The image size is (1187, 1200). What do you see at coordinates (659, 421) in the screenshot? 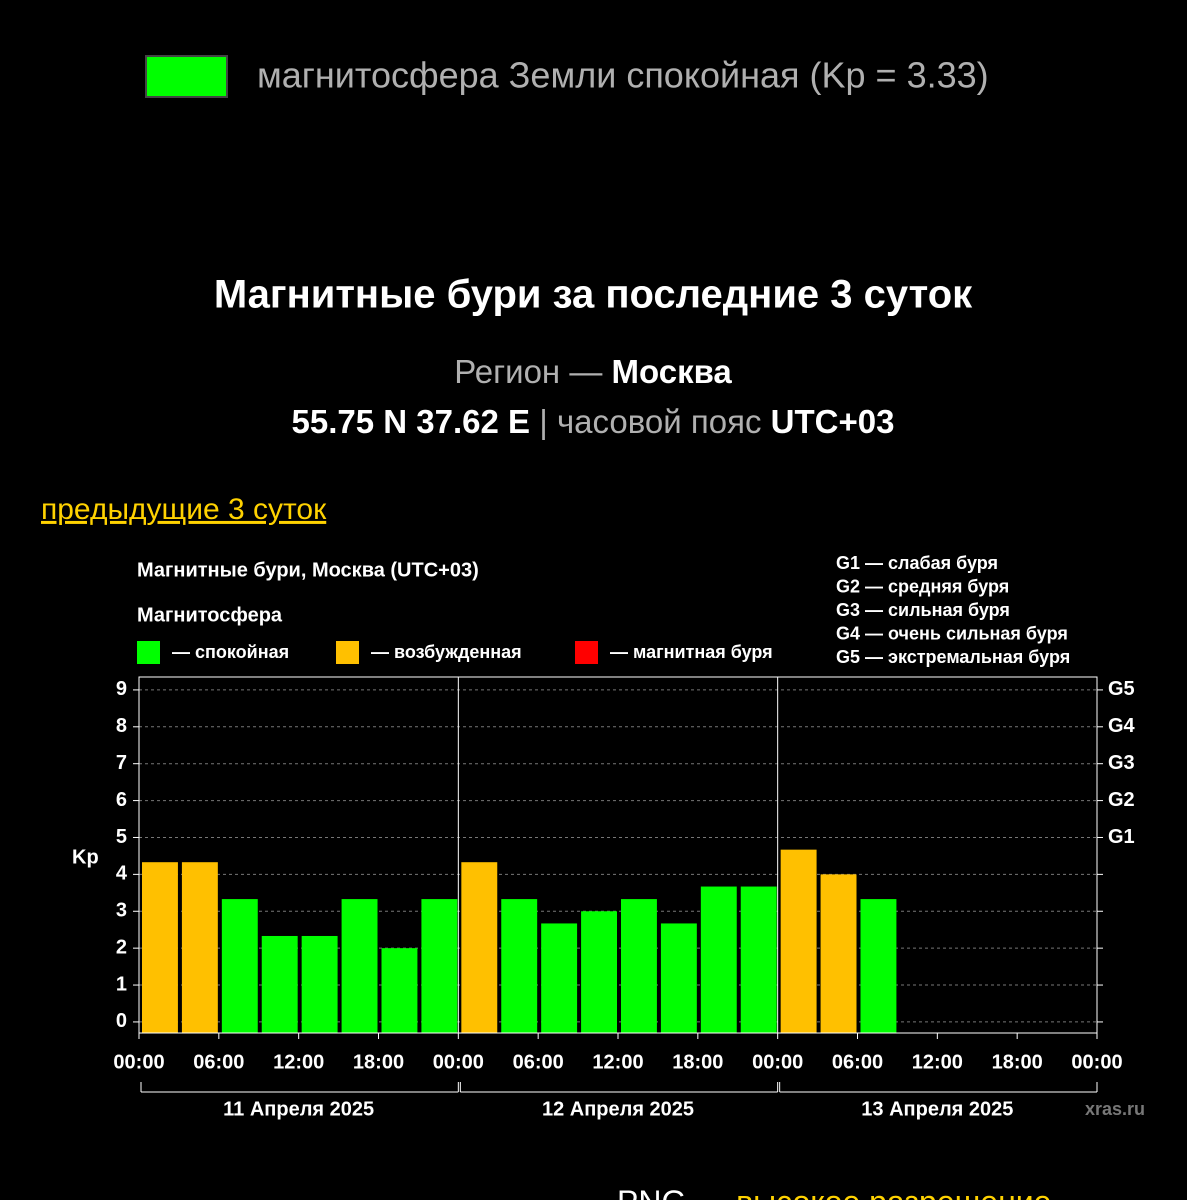
I see `tz-label: часовой пояс` at bounding box center [659, 421].